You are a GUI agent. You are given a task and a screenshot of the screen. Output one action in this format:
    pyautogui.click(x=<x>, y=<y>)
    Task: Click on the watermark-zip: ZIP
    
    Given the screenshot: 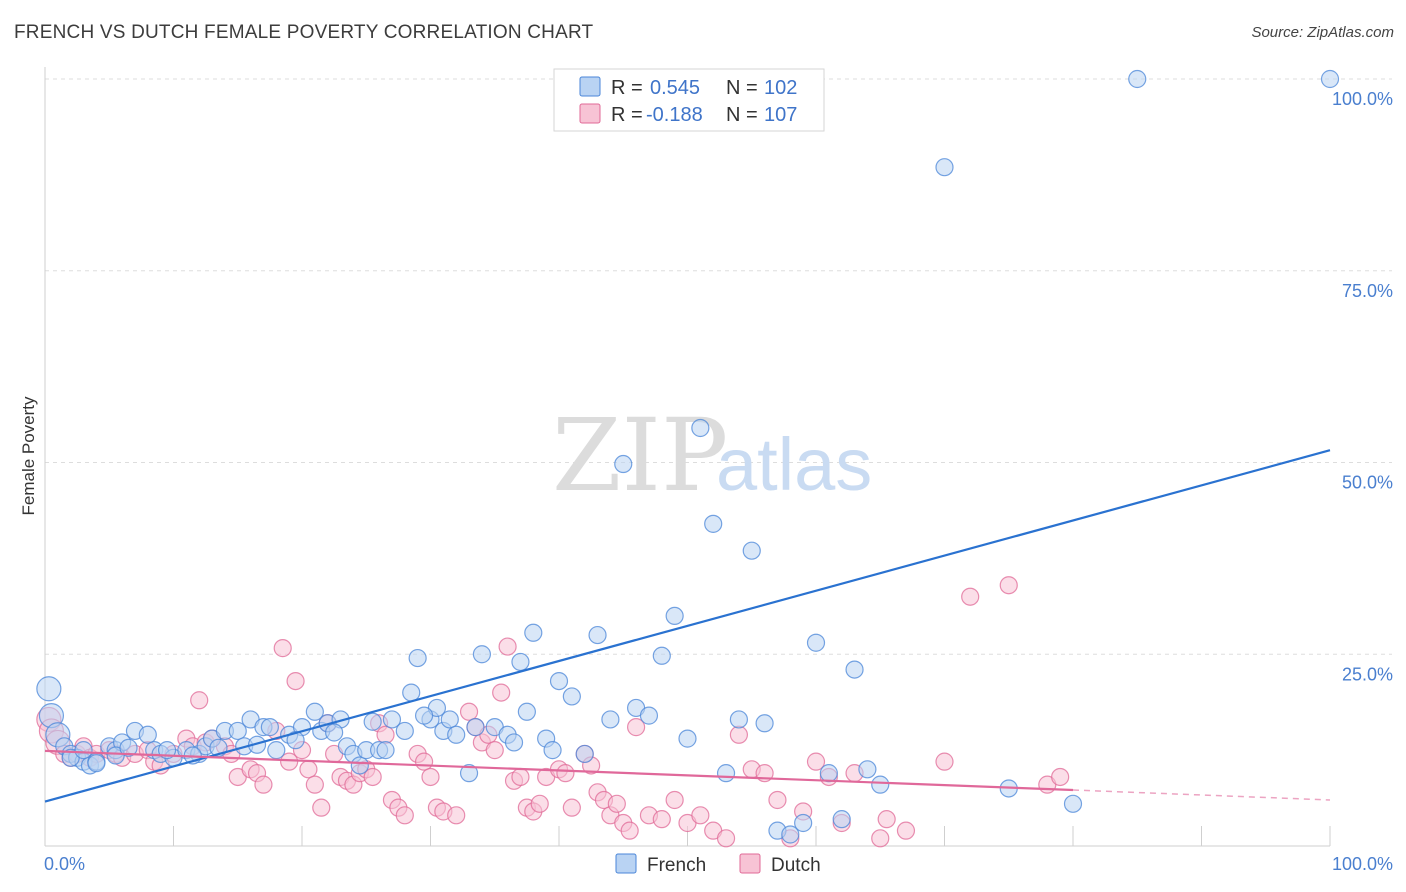 What is the action you would take?
    pyautogui.click(x=640, y=455)
    